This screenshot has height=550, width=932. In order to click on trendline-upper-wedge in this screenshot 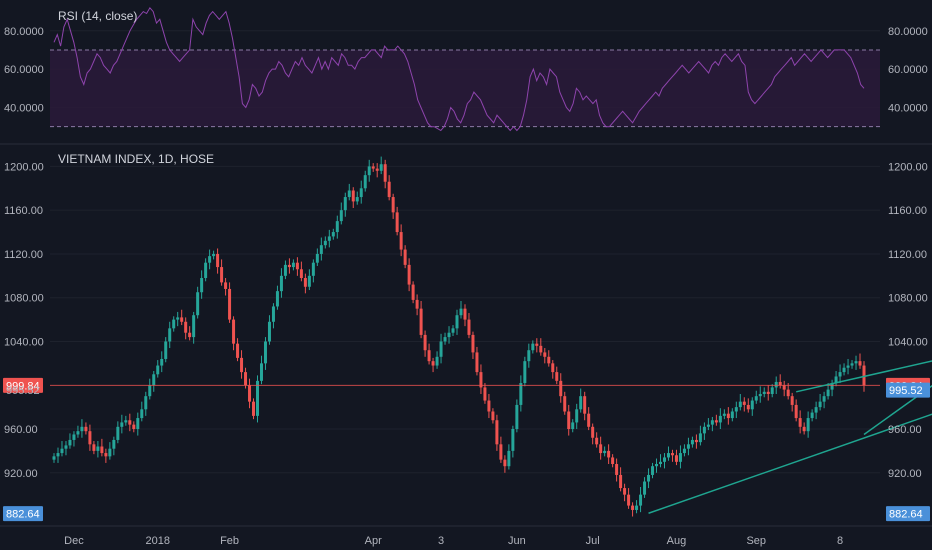, I will do `click(864, 371)`.